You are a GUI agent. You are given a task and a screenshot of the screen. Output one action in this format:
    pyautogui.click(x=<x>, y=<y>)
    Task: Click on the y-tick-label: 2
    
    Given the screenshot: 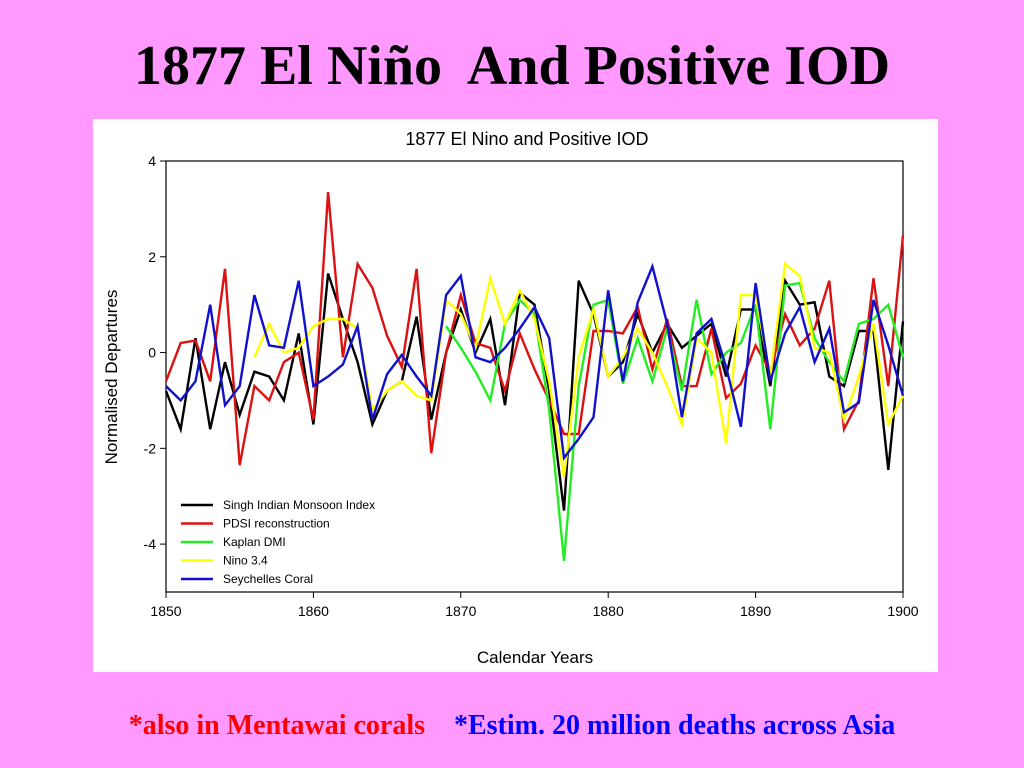 What is the action you would take?
    pyautogui.click(x=152, y=257)
    